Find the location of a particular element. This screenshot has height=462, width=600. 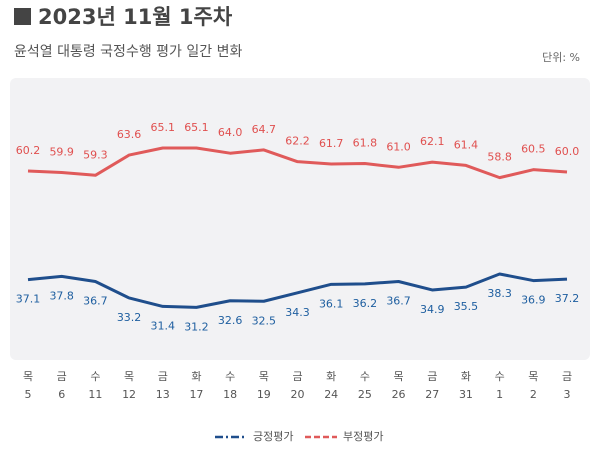

data-label: 38.3 is located at coordinates (499, 293).